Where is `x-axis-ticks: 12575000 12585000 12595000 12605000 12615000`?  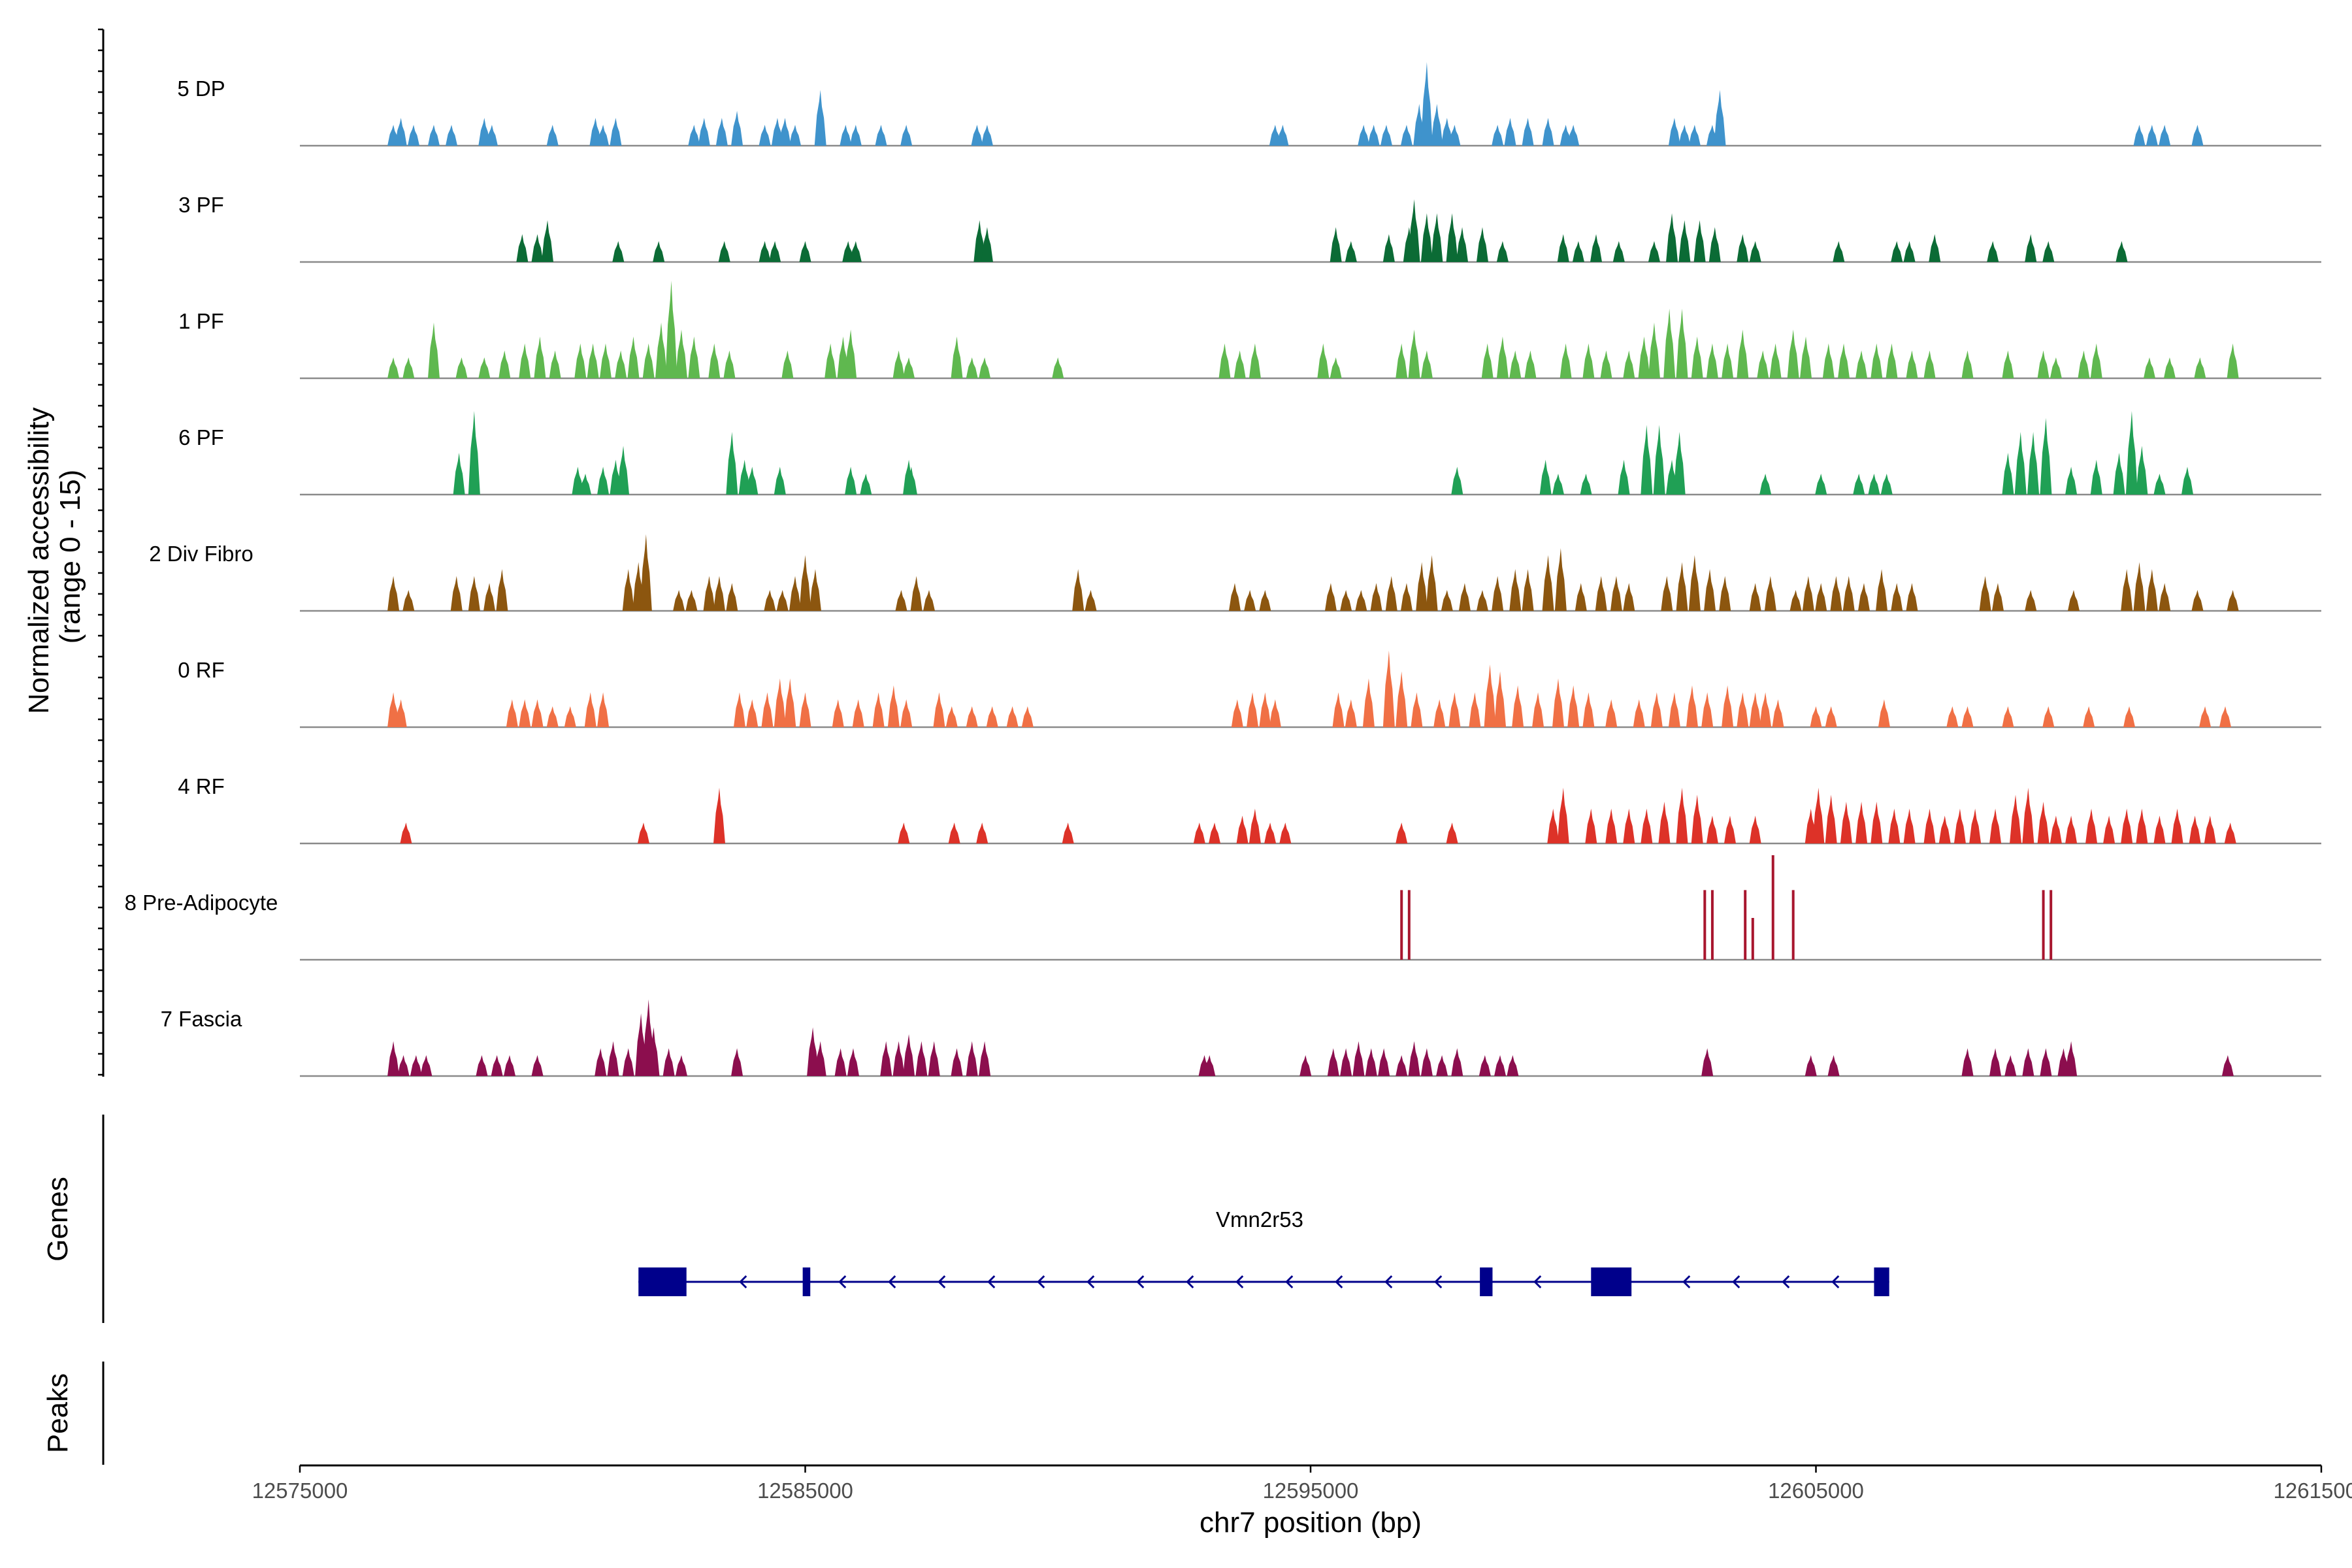 x-axis-ticks: 12575000 12585000 12595000 12605000 12615000 is located at coordinates (1302, 1484).